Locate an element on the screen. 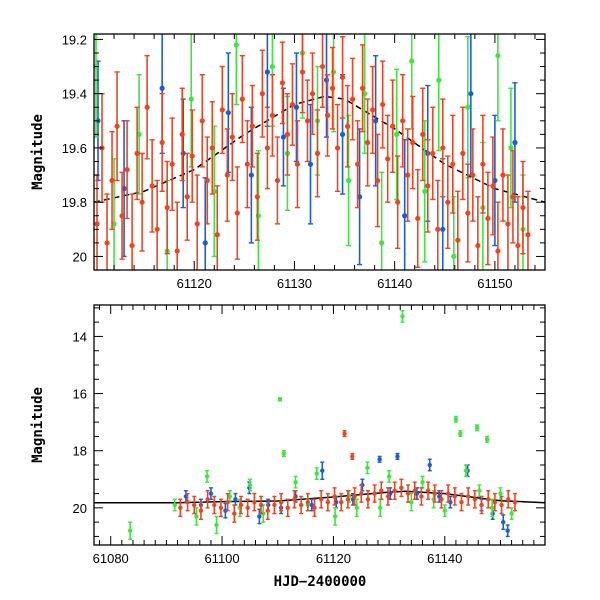 The image size is (600, 600). y-tick-label: 19.8 is located at coordinates (74, 202).